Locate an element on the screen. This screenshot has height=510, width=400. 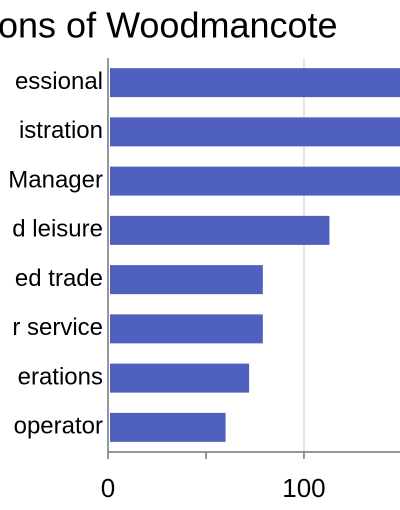
y-tick-label: Manager is located at coordinates (55, 179).